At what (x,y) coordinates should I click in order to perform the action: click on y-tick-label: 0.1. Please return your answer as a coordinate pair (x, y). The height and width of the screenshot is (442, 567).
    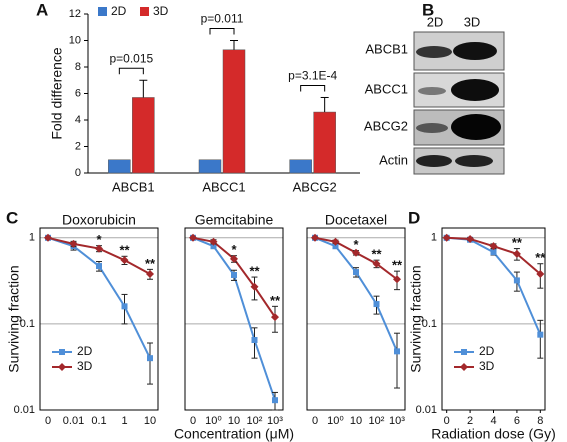
    Looking at the image, I should click on (27, 324).